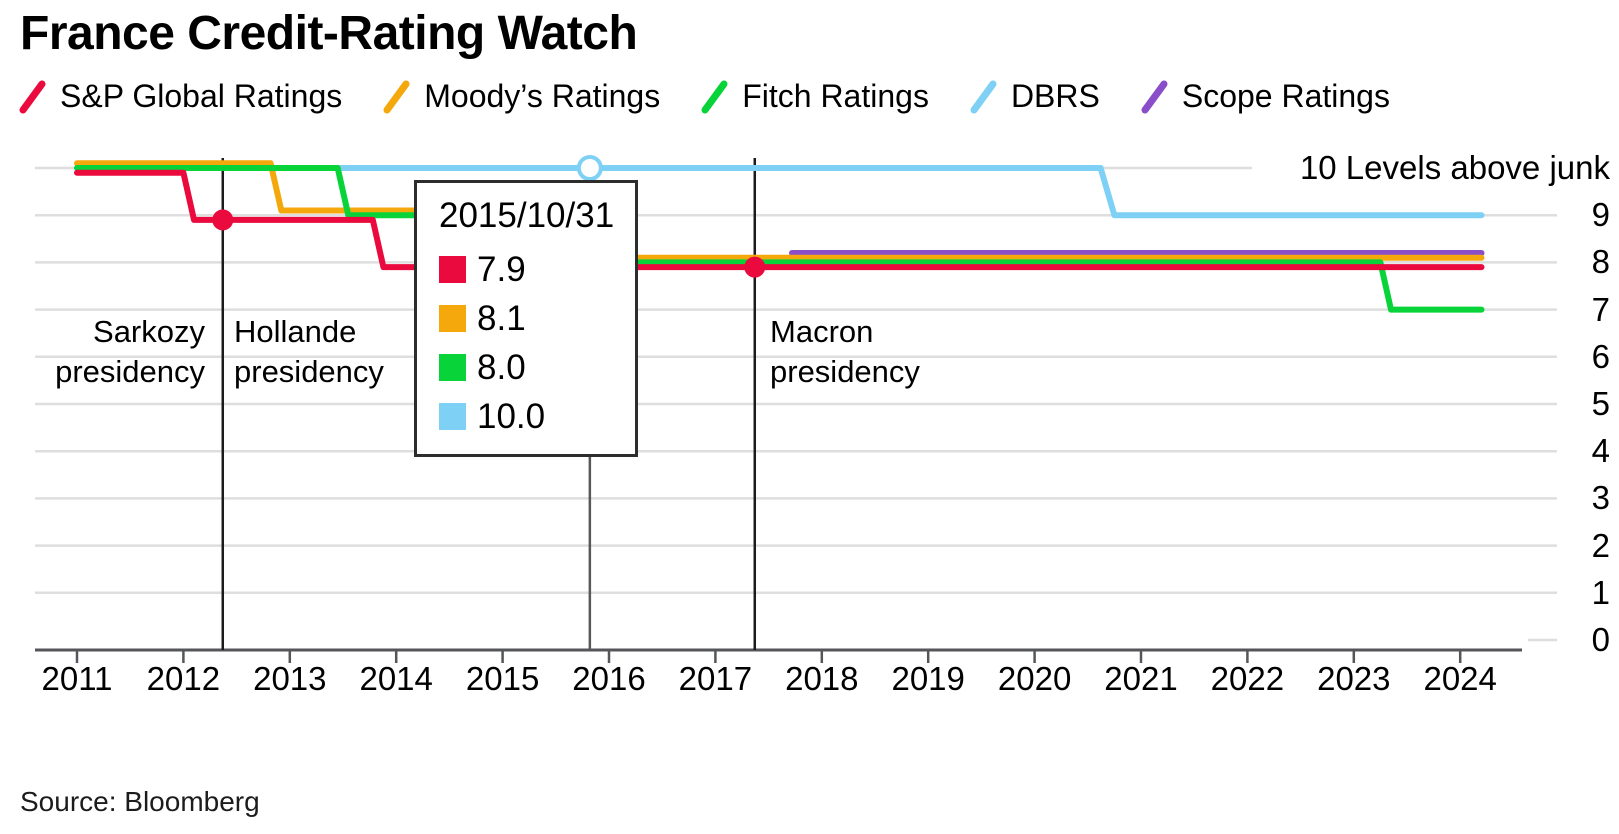  What do you see at coordinates (1600, 262) in the screenshot?
I see `y-axis-label-8: 8` at bounding box center [1600, 262].